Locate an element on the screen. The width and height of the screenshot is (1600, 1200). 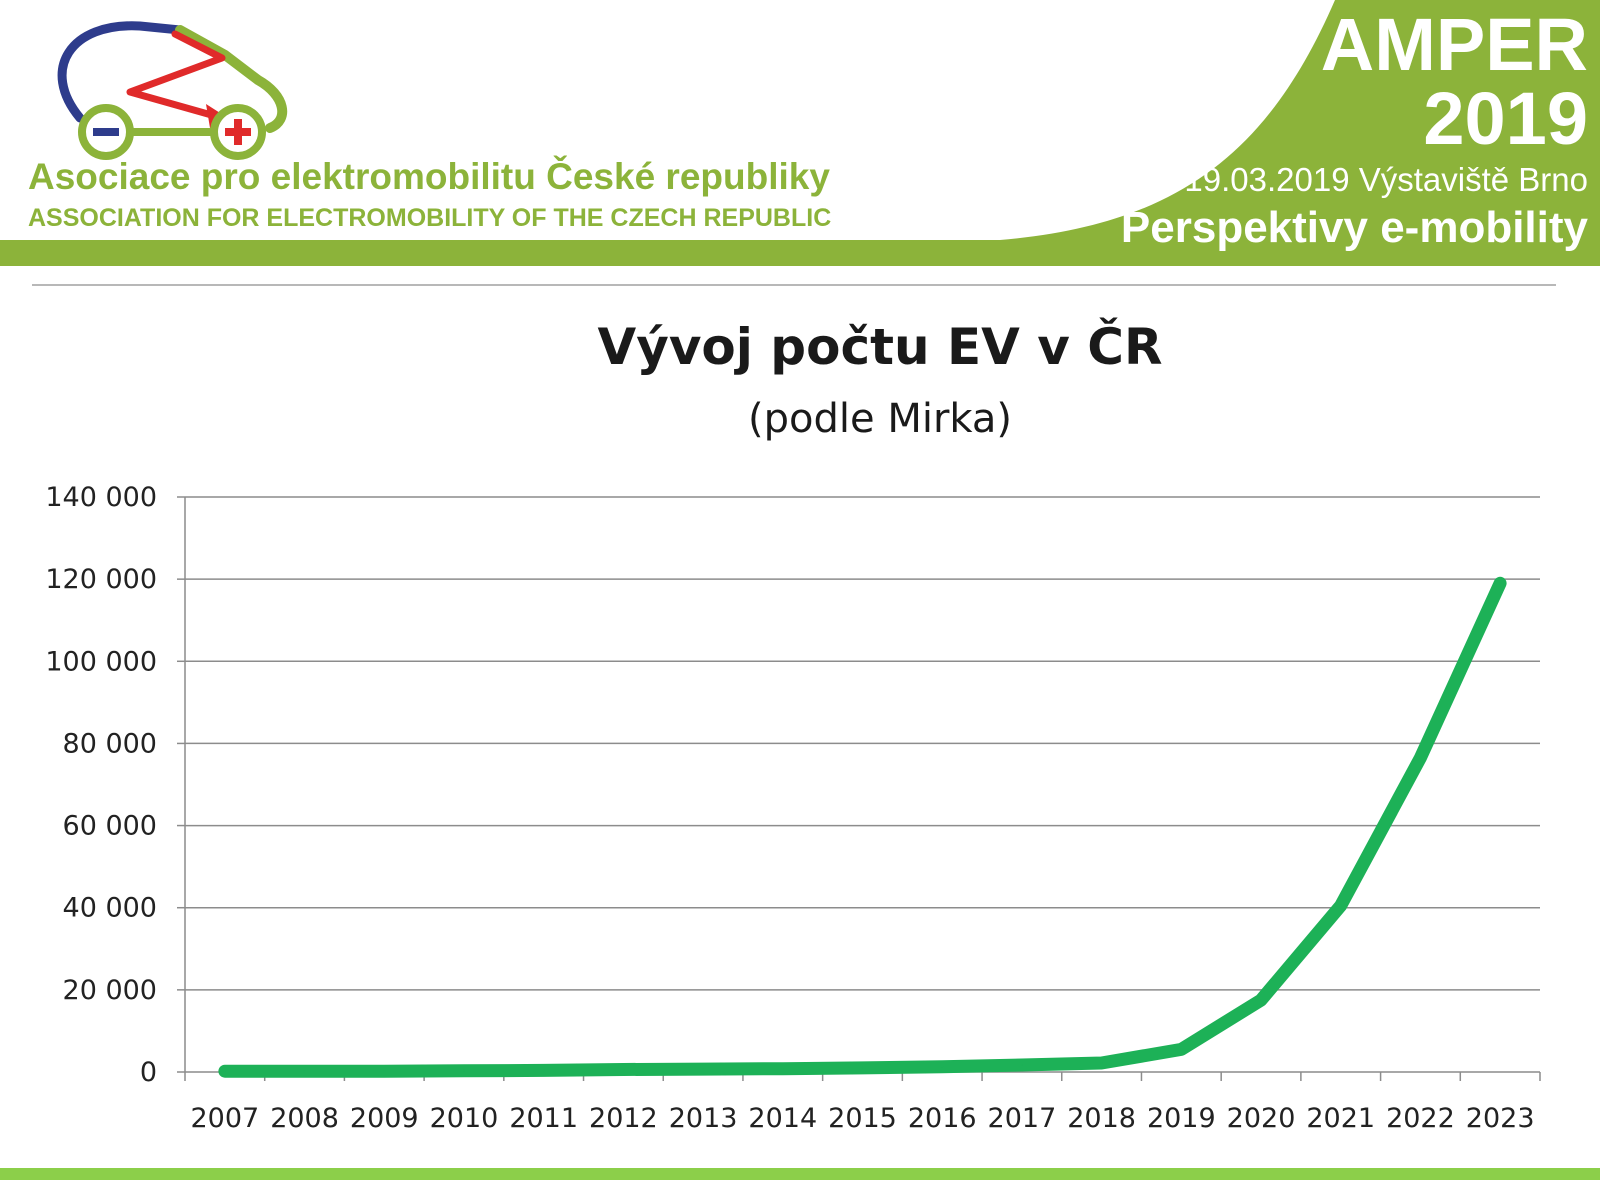
x-tick-label: 2020 is located at coordinates (1261, 1118).